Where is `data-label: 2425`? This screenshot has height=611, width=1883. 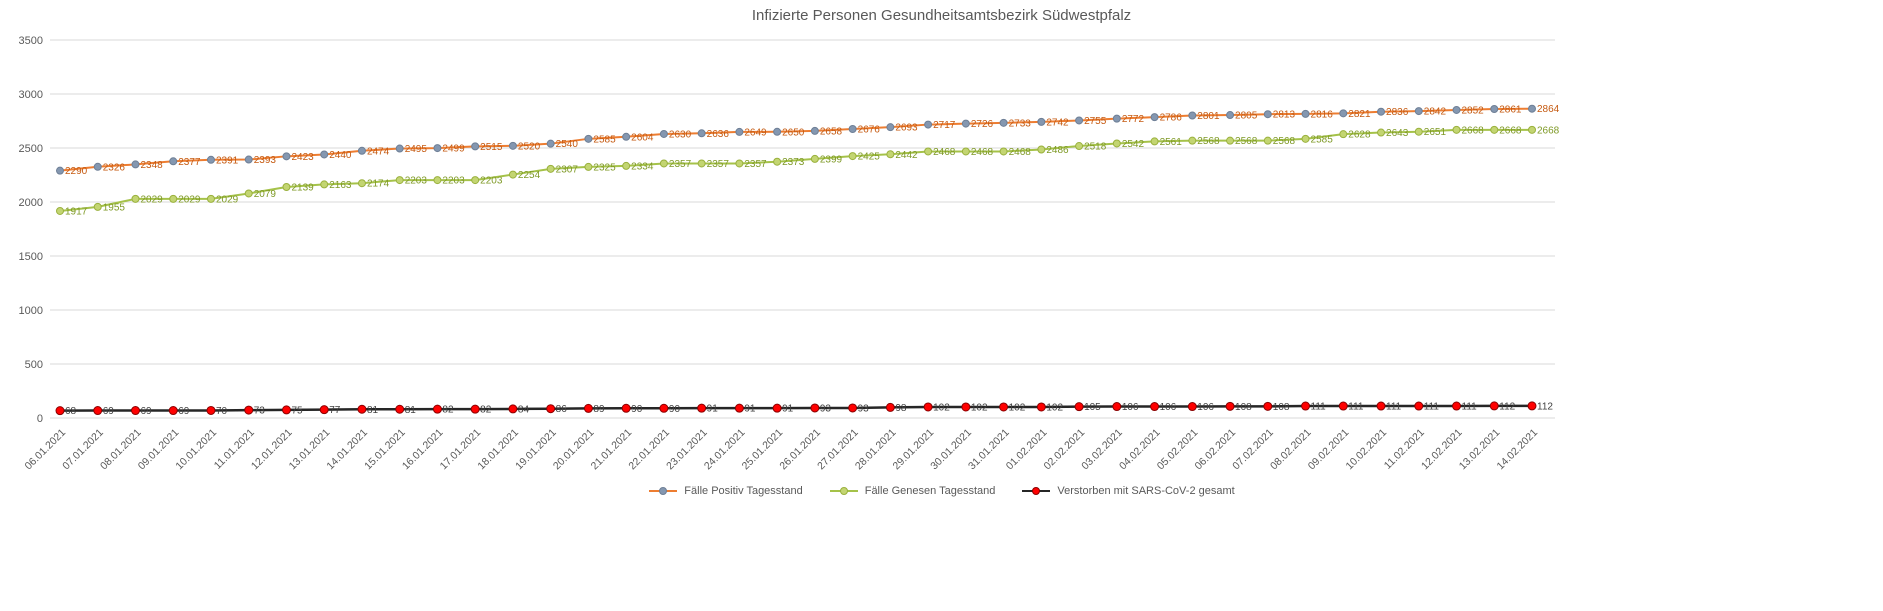
data-label: 2425 is located at coordinates (869, 157).